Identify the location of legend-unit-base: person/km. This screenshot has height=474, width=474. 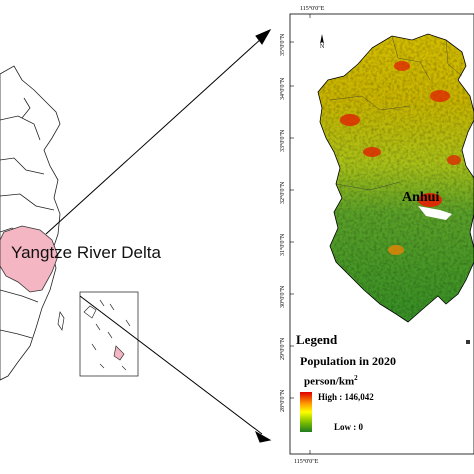
(329, 381).